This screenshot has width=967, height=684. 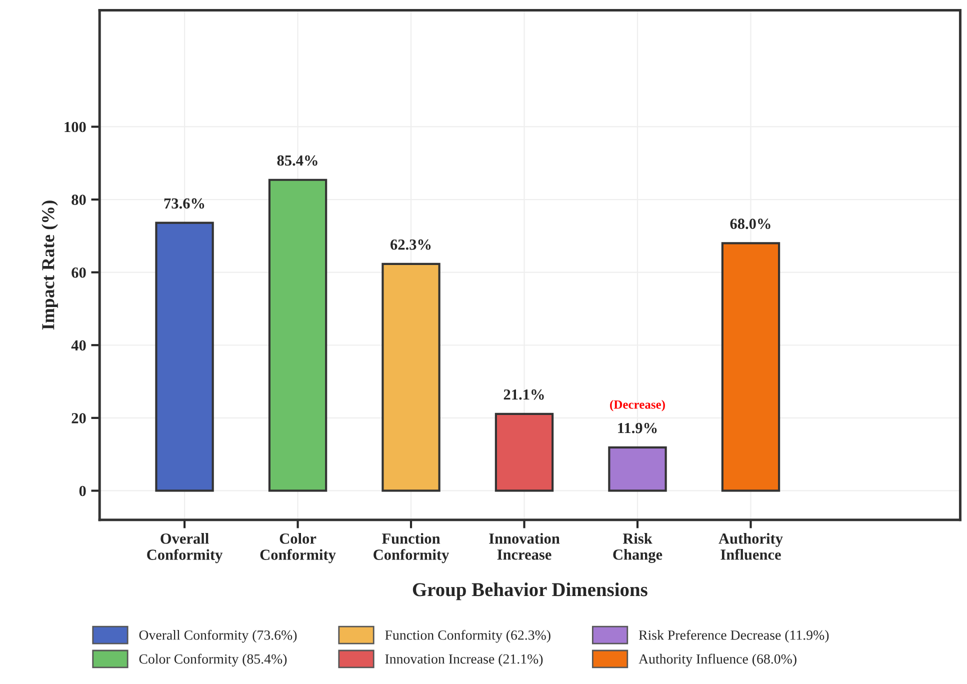 What do you see at coordinates (298, 548) in the screenshot?
I see `x-tick-label: Color Conformity` at bounding box center [298, 548].